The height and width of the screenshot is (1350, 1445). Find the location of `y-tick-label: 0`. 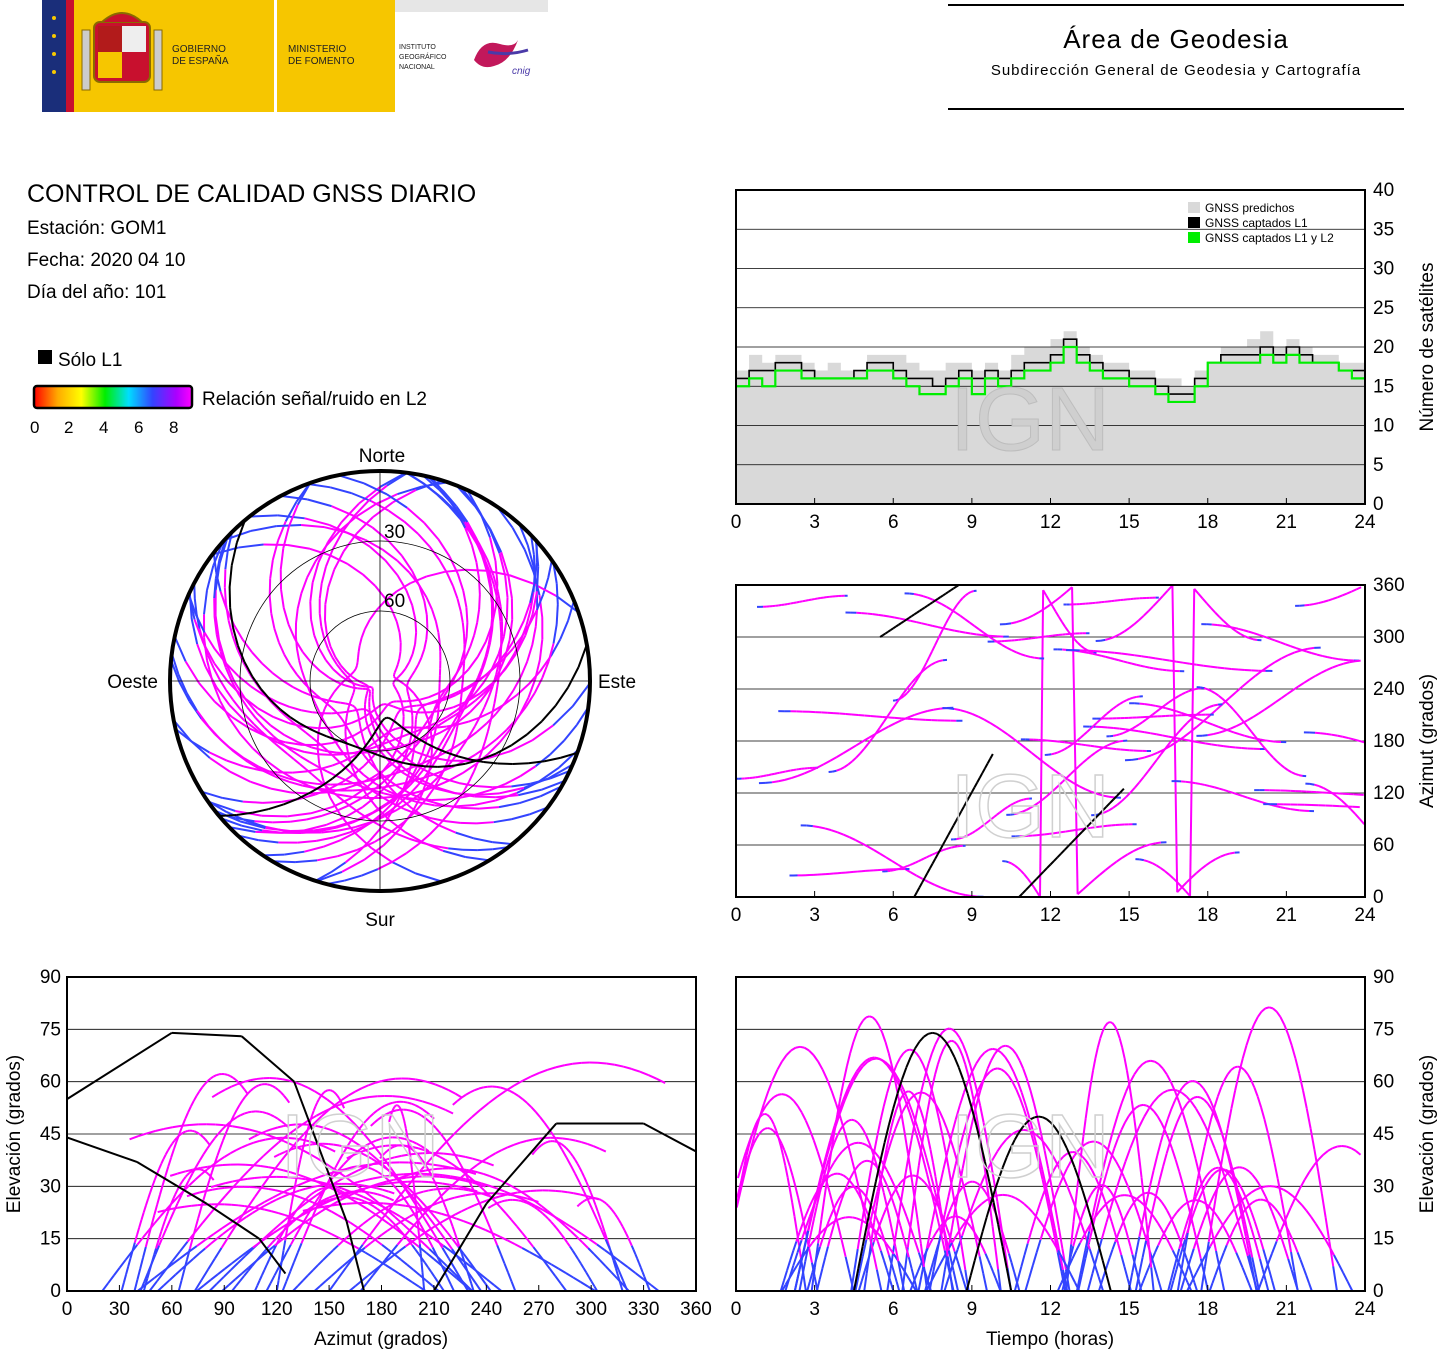

y-tick-label: 0 is located at coordinates (1378, 504).